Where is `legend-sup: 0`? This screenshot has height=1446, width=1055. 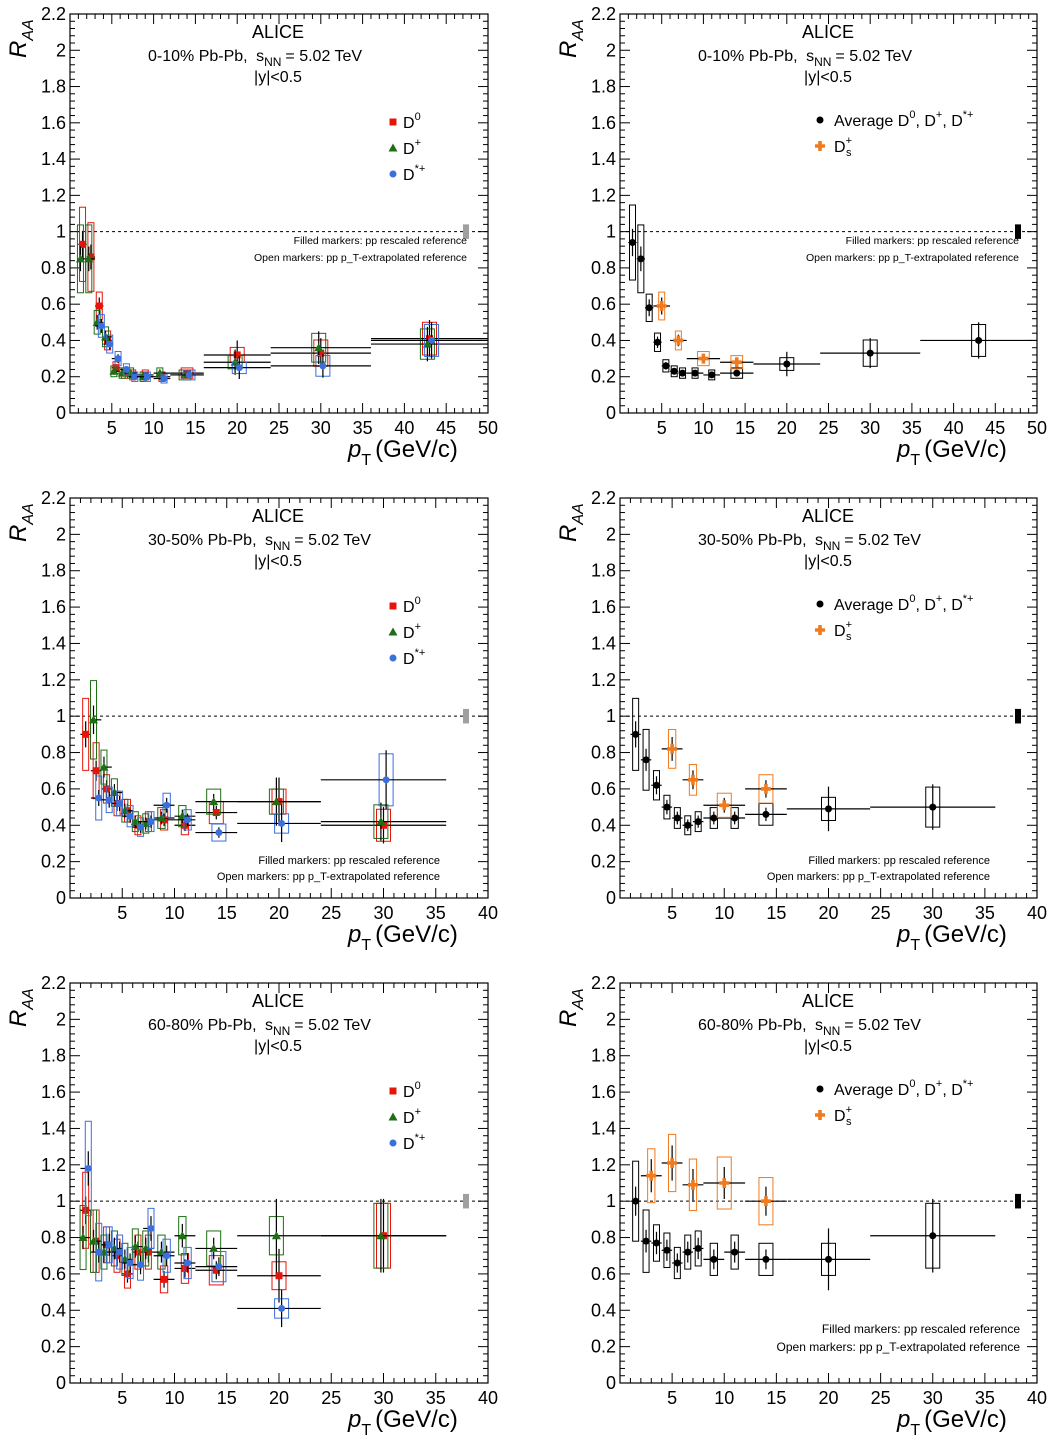
legend-sup: 0 is located at coordinates (418, 117).